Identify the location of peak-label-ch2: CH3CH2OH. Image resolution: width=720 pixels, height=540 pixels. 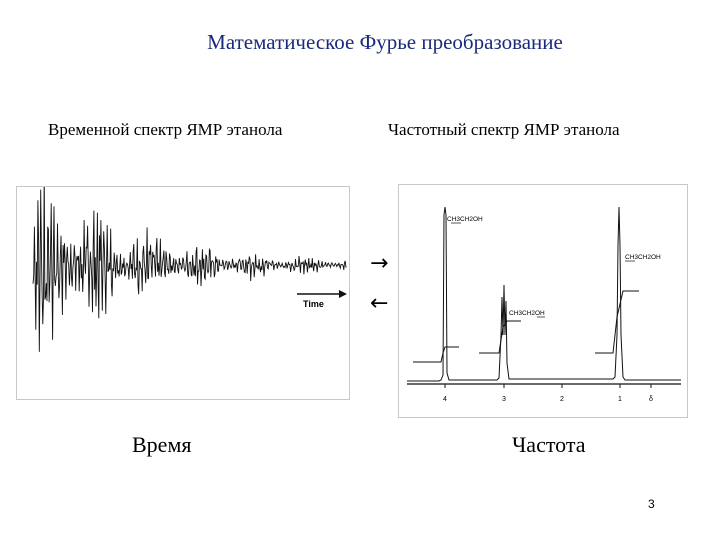
(465, 219).